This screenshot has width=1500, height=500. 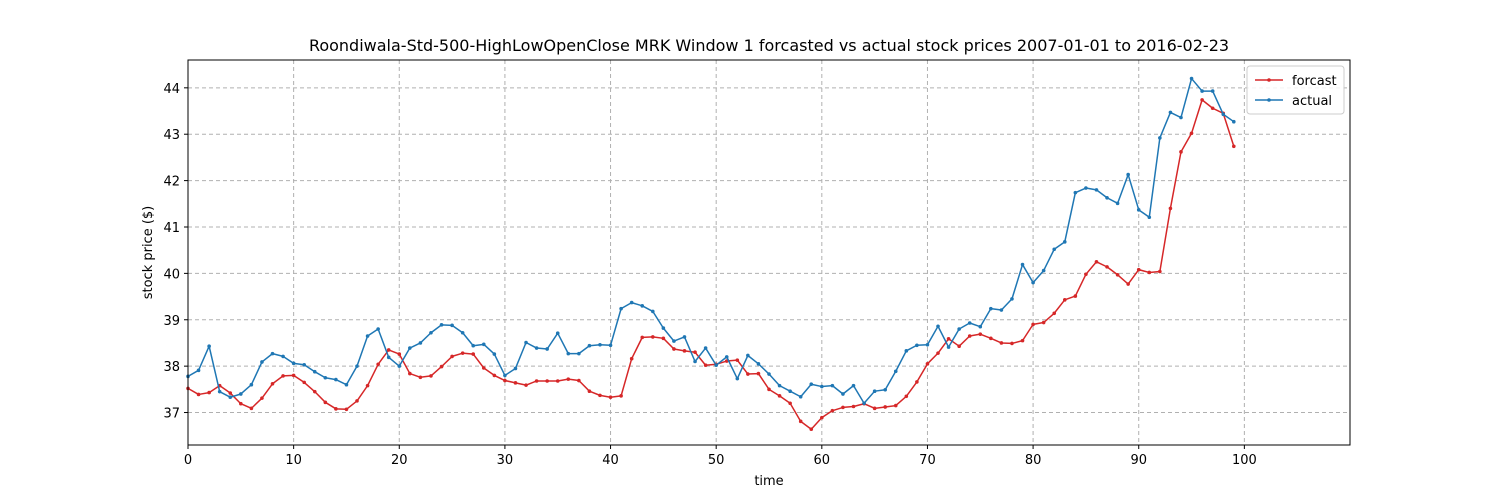 I want to click on legend-marker-forcast, so click(x=1269, y=80).